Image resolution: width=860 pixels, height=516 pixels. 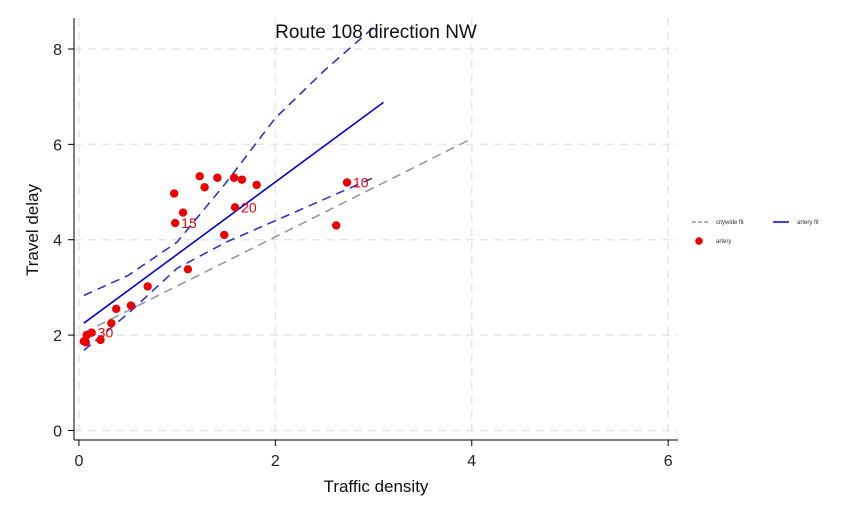 What do you see at coordinates (233, 258) in the screenshot?
I see `point-annotations: 10 15 20 30` at bounding box center [233, 258].